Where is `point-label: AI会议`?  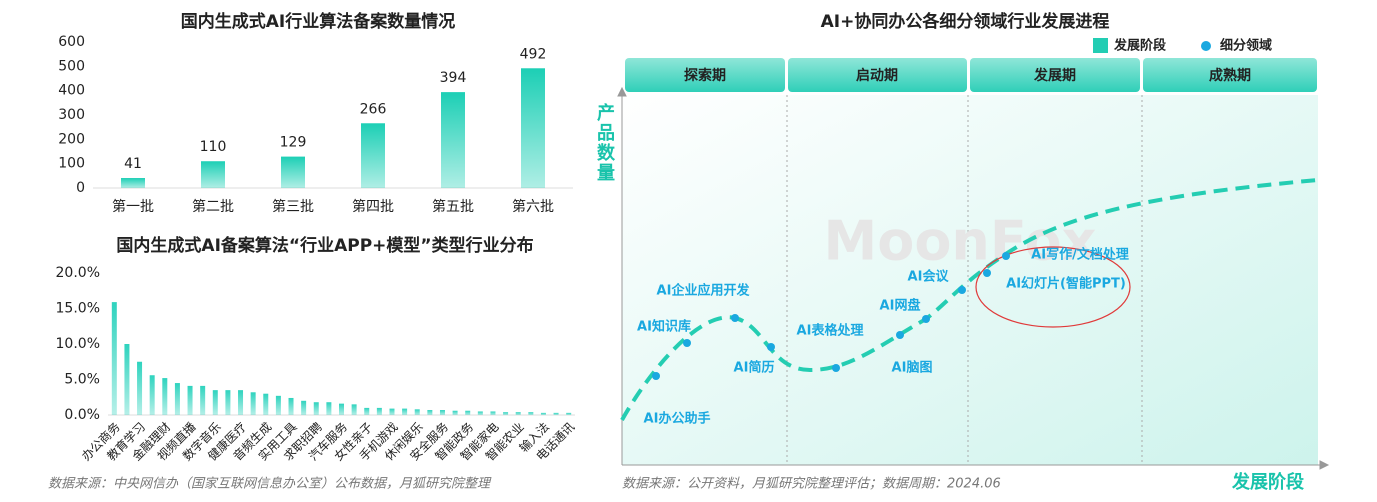
point-label: AI会议 is located at coordinates (929, 277).